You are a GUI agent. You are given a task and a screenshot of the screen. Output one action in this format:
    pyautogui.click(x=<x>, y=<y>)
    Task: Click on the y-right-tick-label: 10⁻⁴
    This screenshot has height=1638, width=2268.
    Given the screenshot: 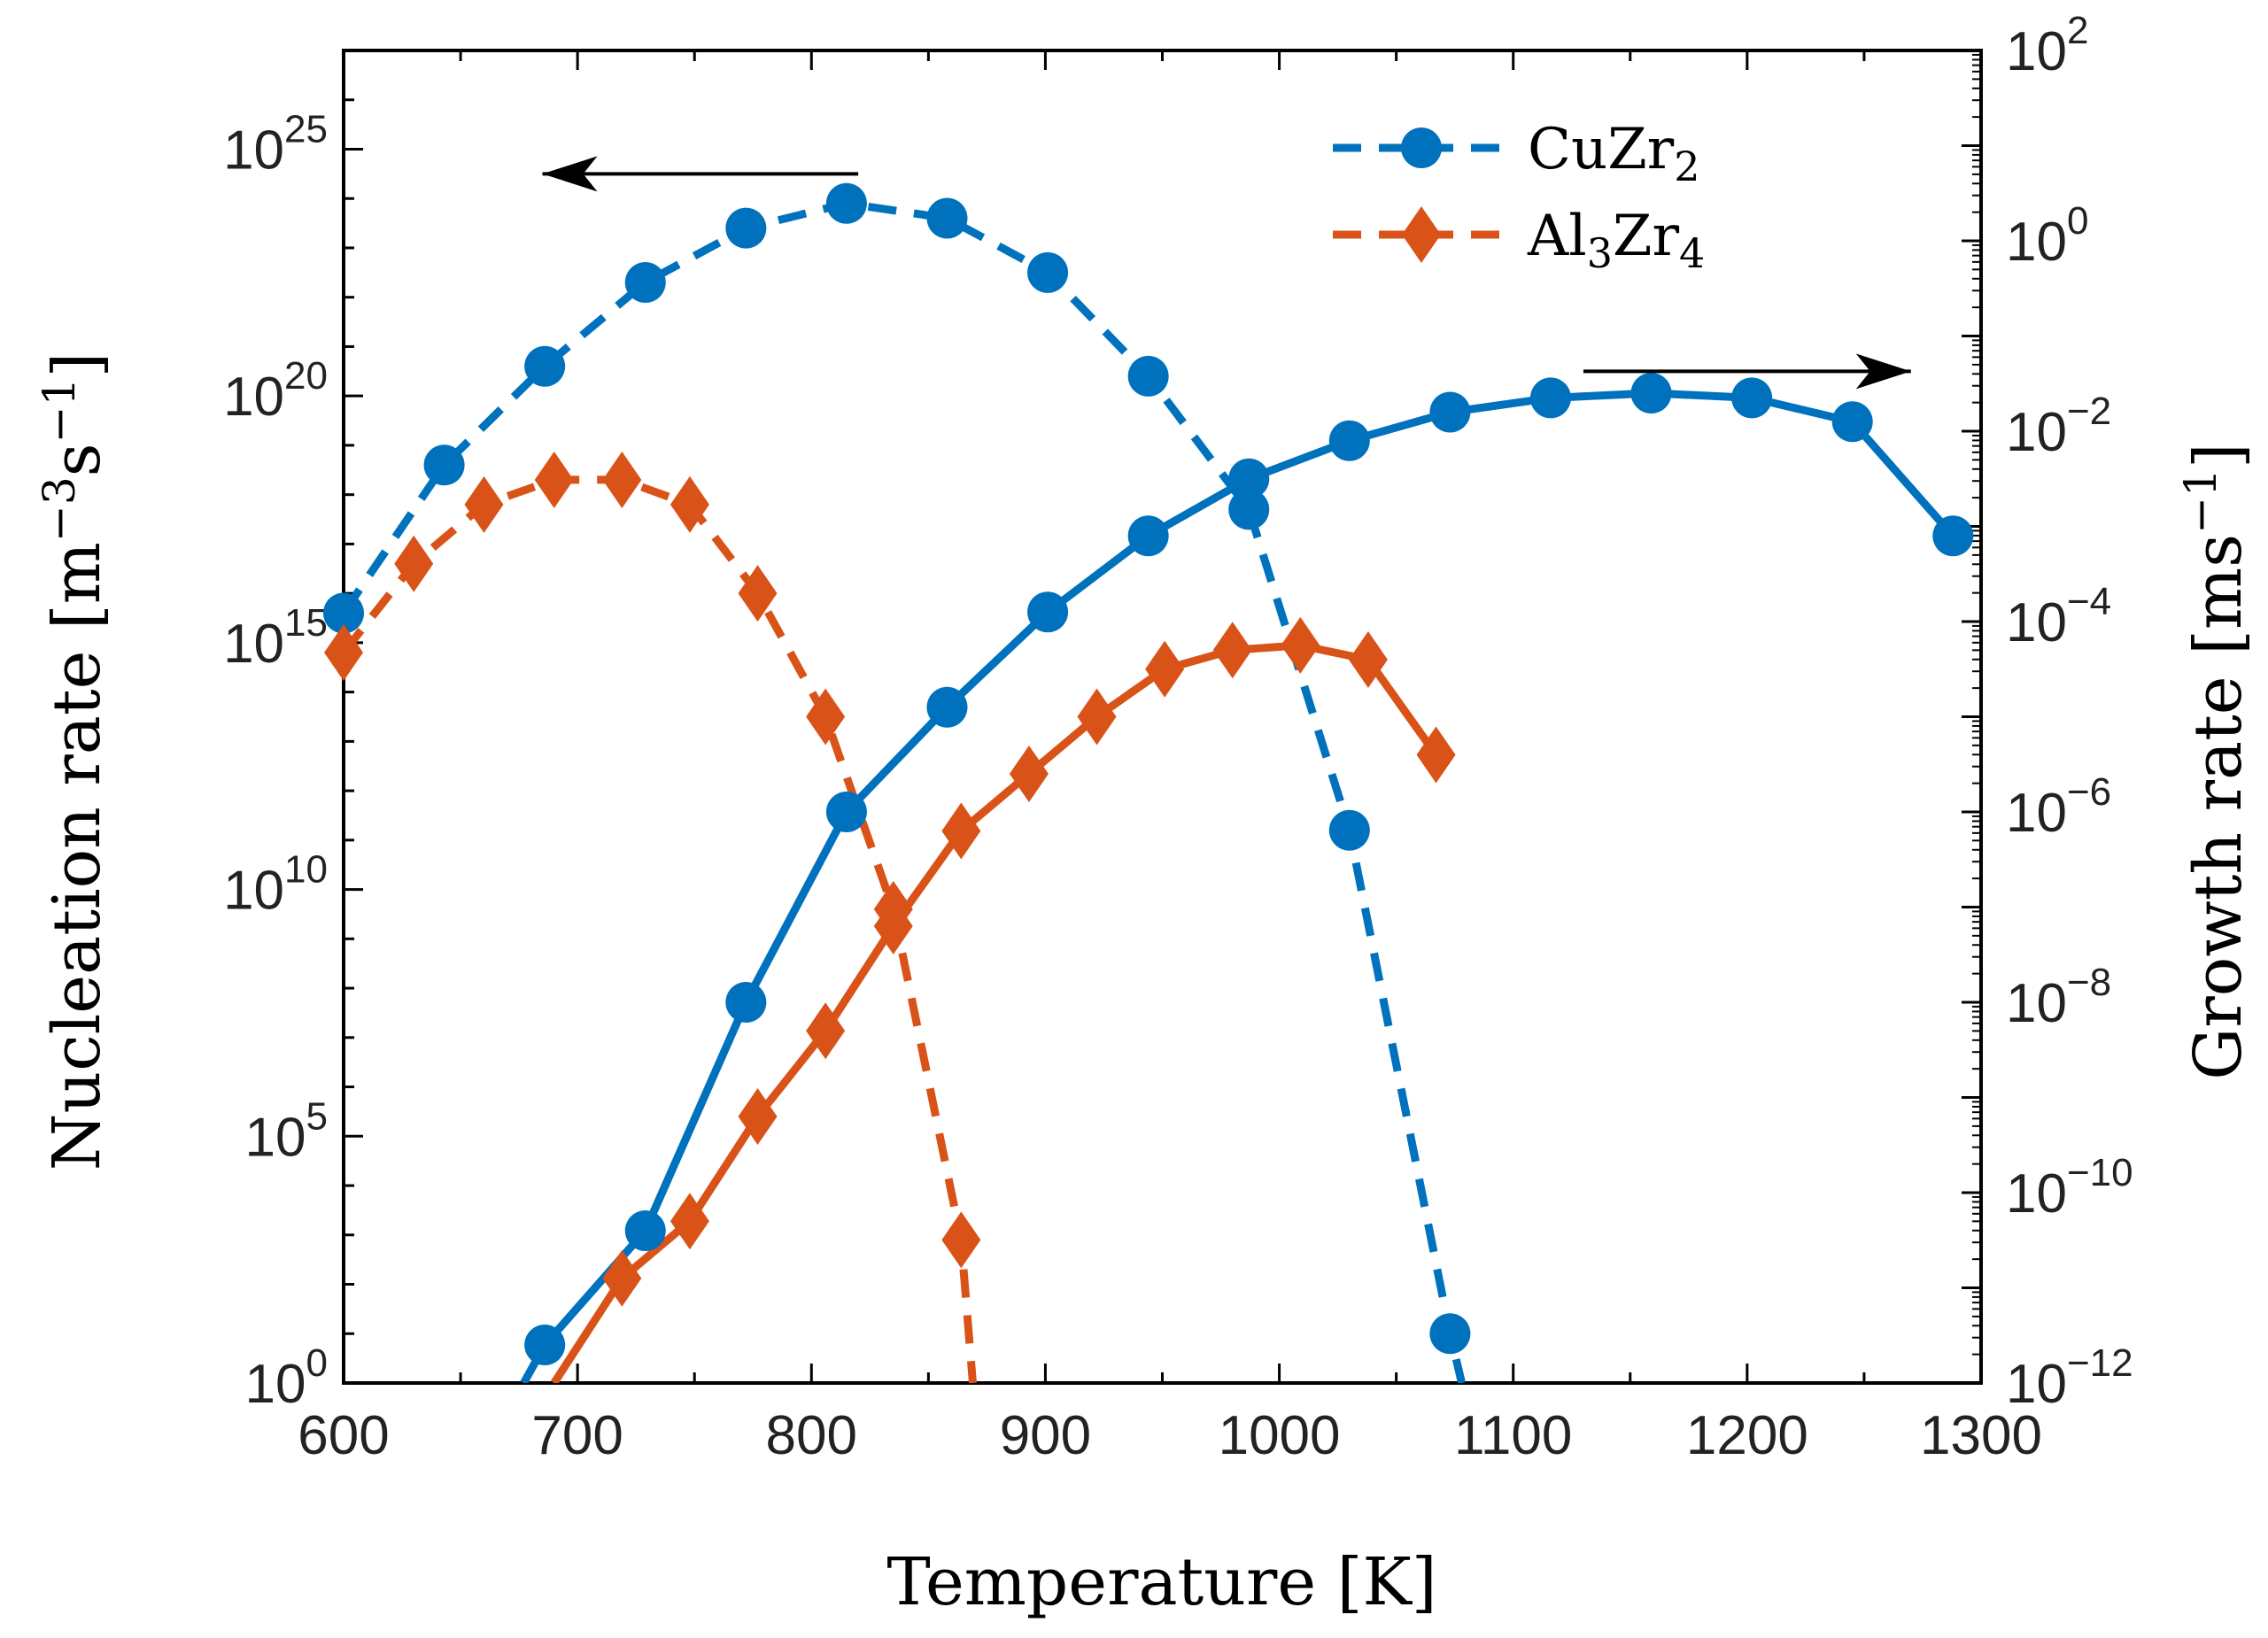 What is the action you would take?
    pyautogui.click(x=2058, y=616)
    